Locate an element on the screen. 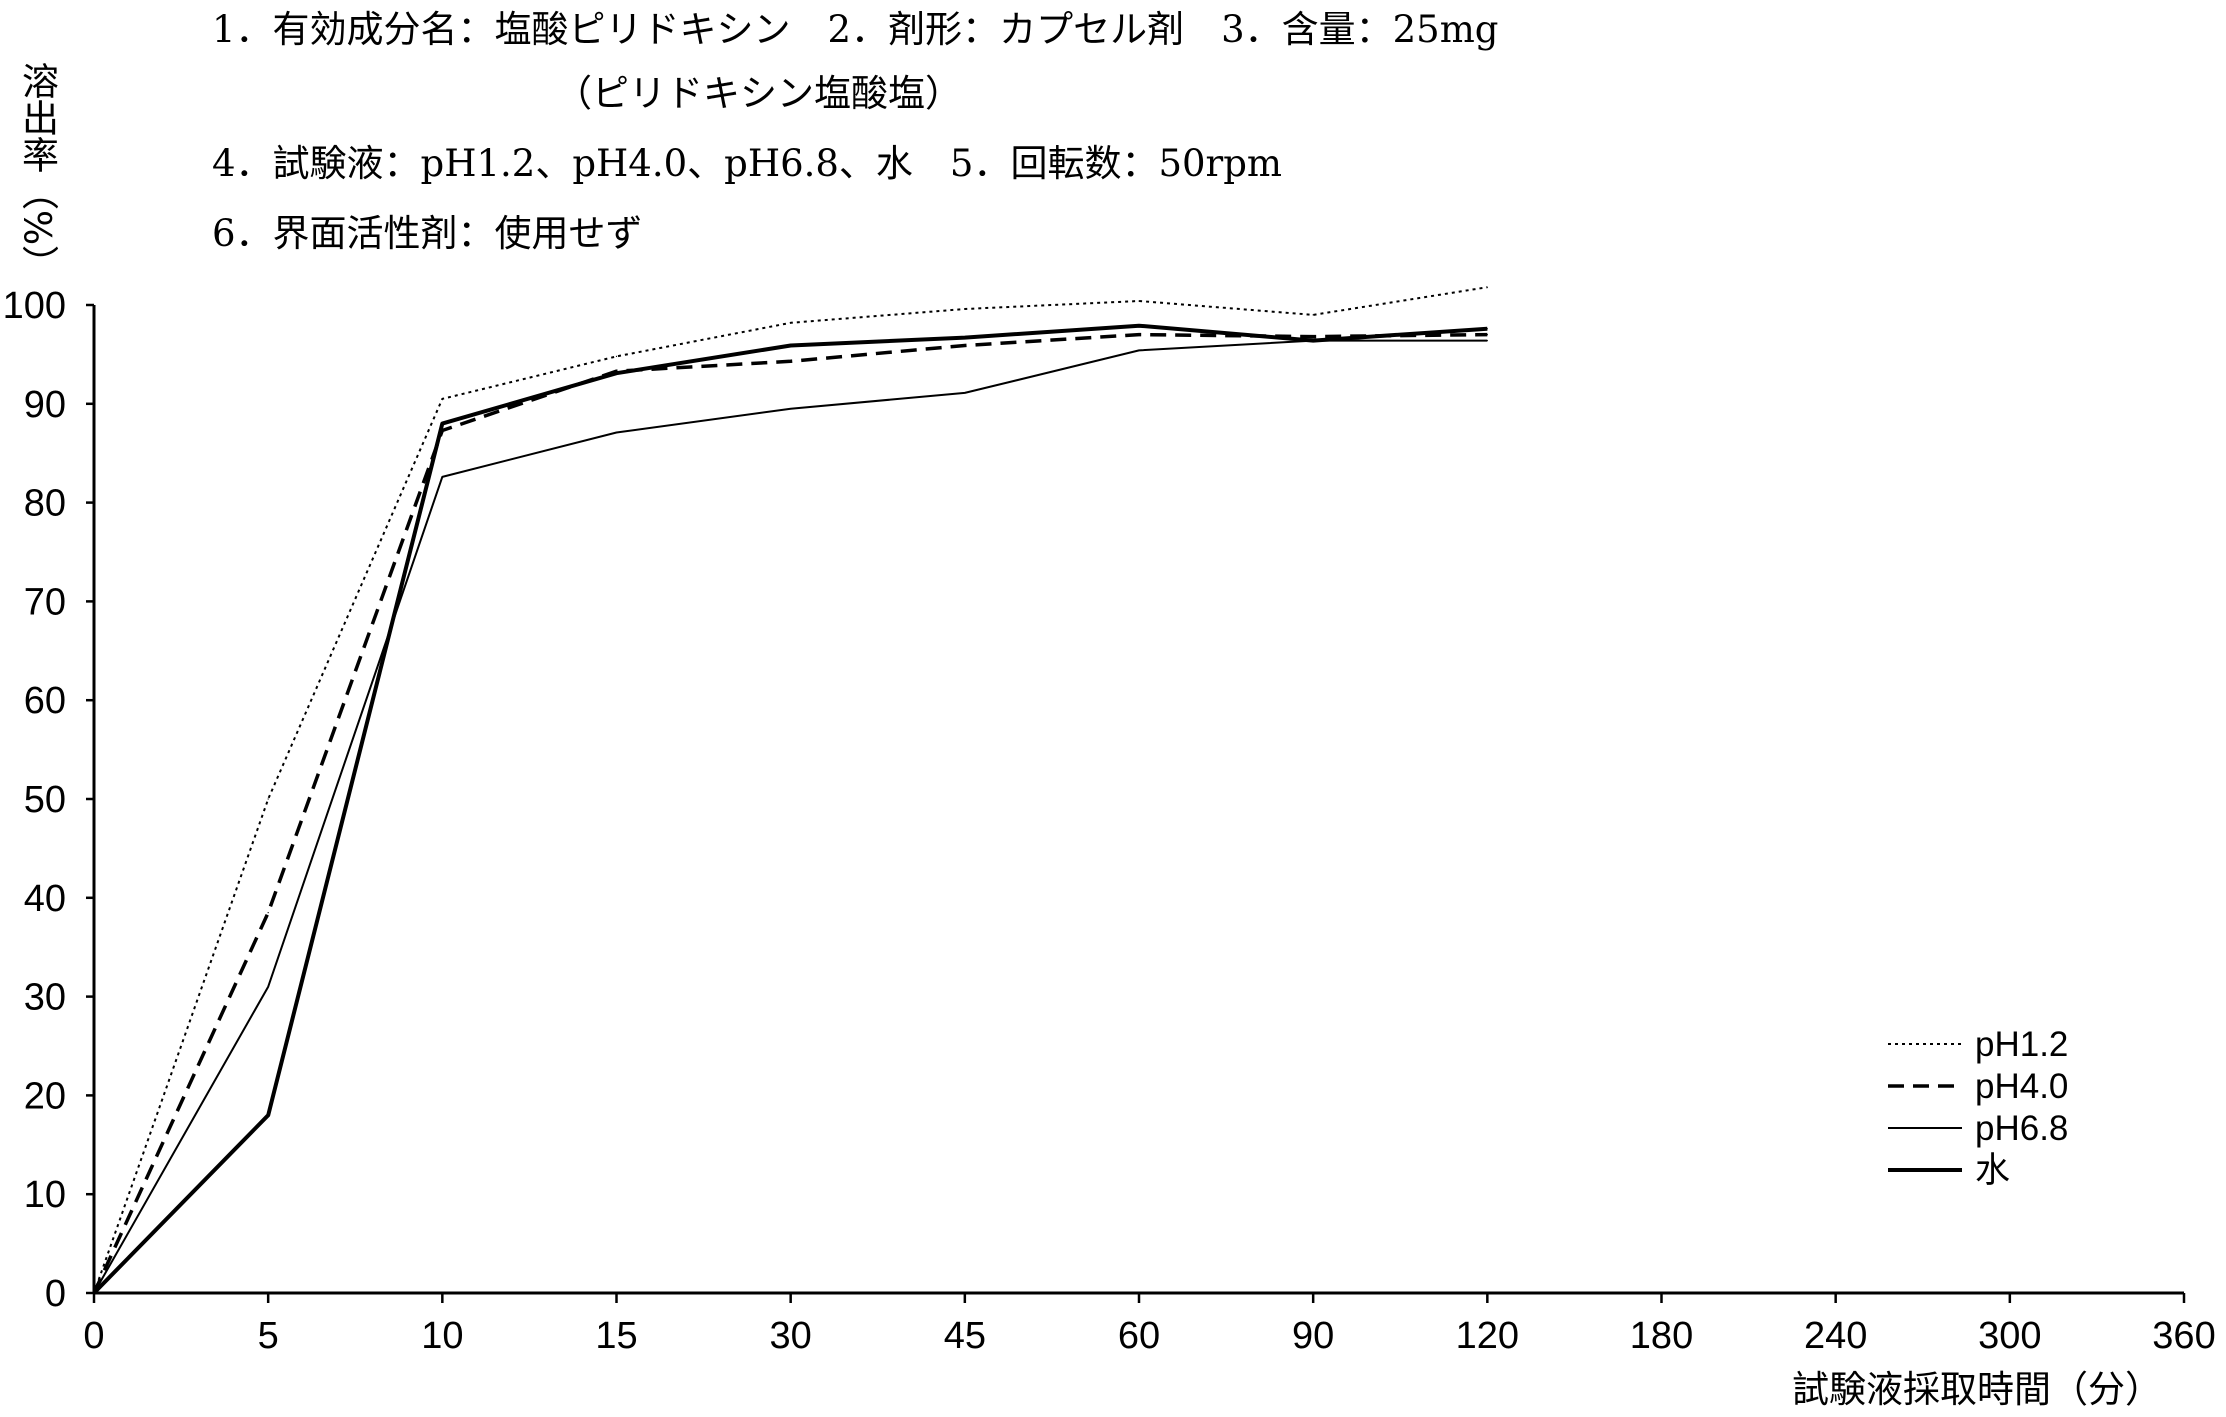 The width and height of the screenshot is (2226, 1417). y-tick-label: 30 is located at coordinates (45, 998).